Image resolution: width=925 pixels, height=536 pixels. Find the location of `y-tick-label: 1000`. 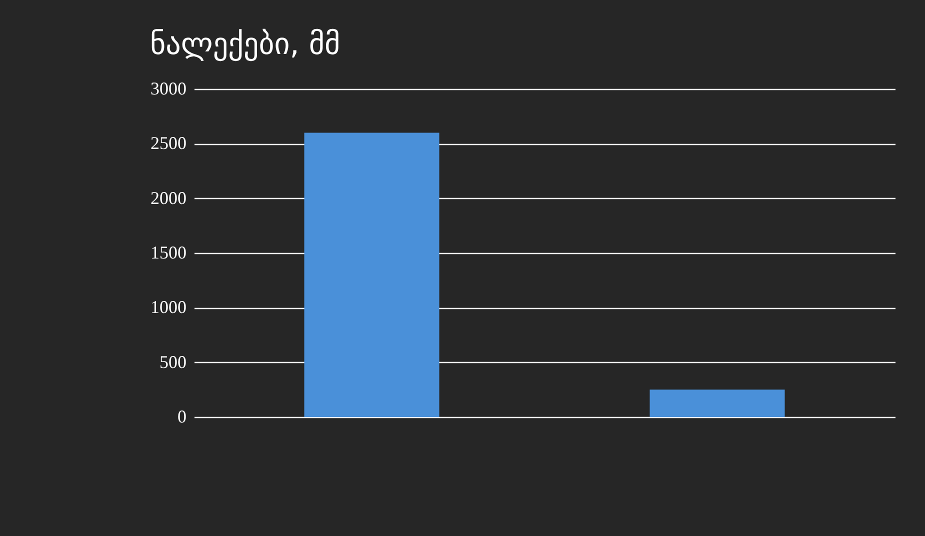

y-tick-label: 1000 is located at coordinates (168, 307).